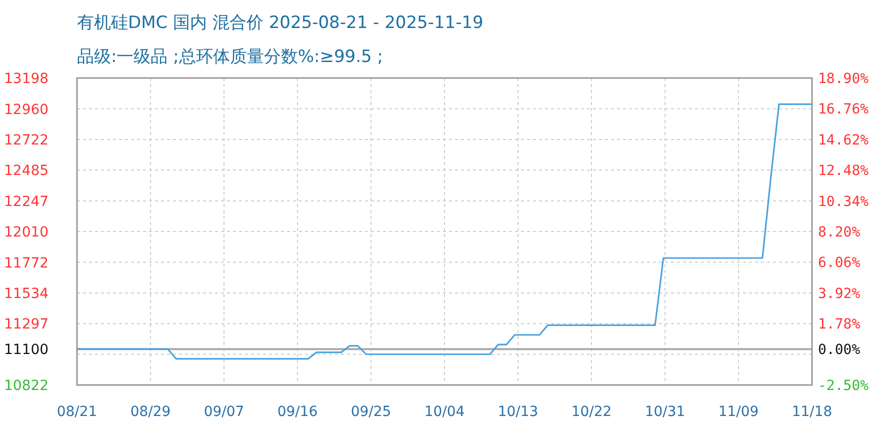 The image size is (894, 436). I want to click on title: 有机硅DMC 国内 混合价 2025-08-21 - 2025-11-19, so click(280, 23).